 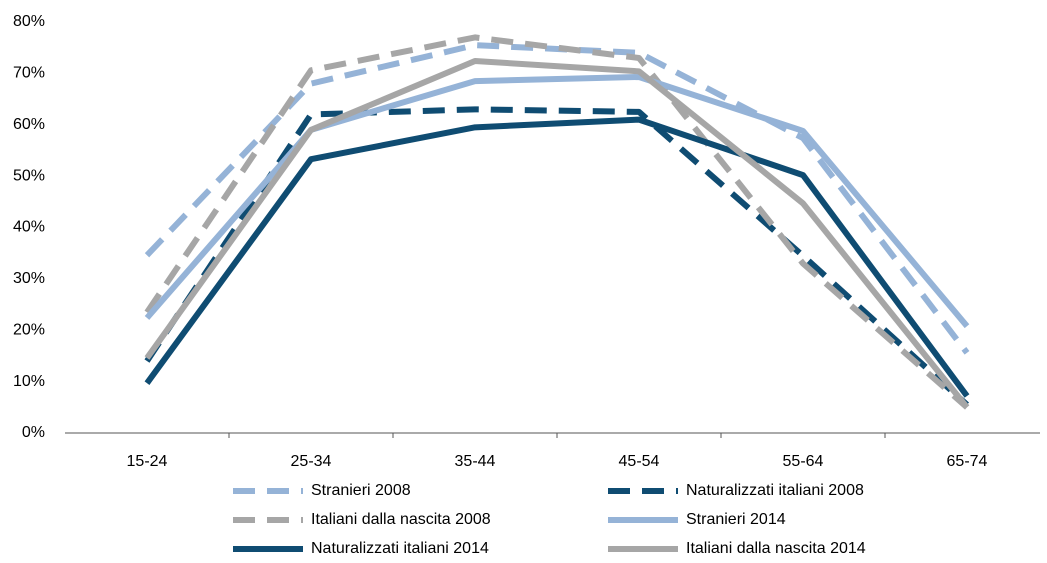 I want to click on legend-label: Naturalizzati italiani 2014, so click(x=400, y=548).